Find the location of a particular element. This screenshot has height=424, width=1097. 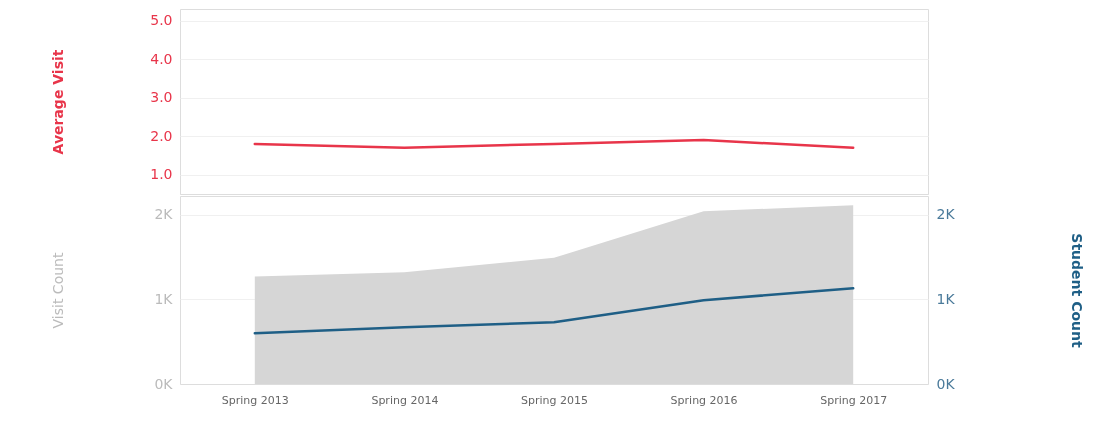

y2-axis-title: Student Count is located at coordinates (1076, 290).